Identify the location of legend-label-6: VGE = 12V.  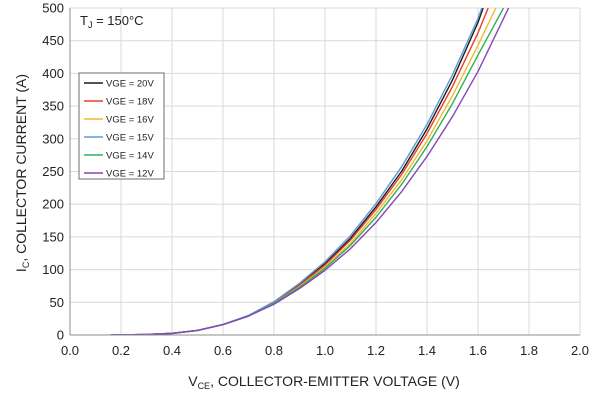
(130, 174).